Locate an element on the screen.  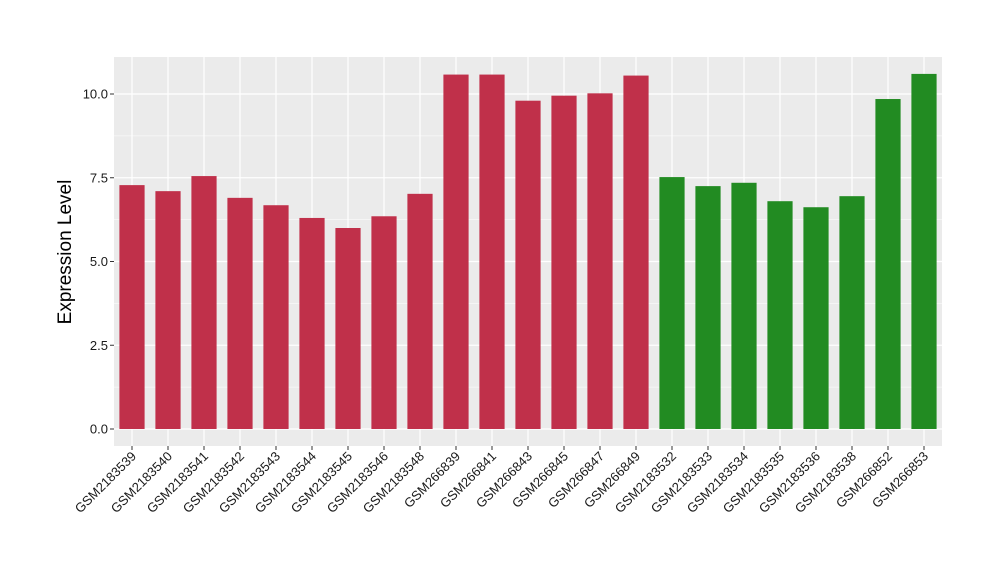
y-tick-label: 0.0 is located at coordinates (99, 429).